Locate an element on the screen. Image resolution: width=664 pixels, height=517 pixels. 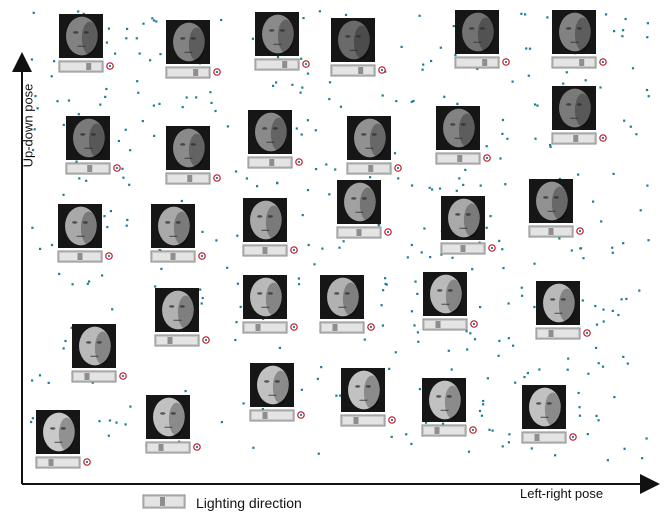
face-r3-c6 is located at coordinates (556, 208).